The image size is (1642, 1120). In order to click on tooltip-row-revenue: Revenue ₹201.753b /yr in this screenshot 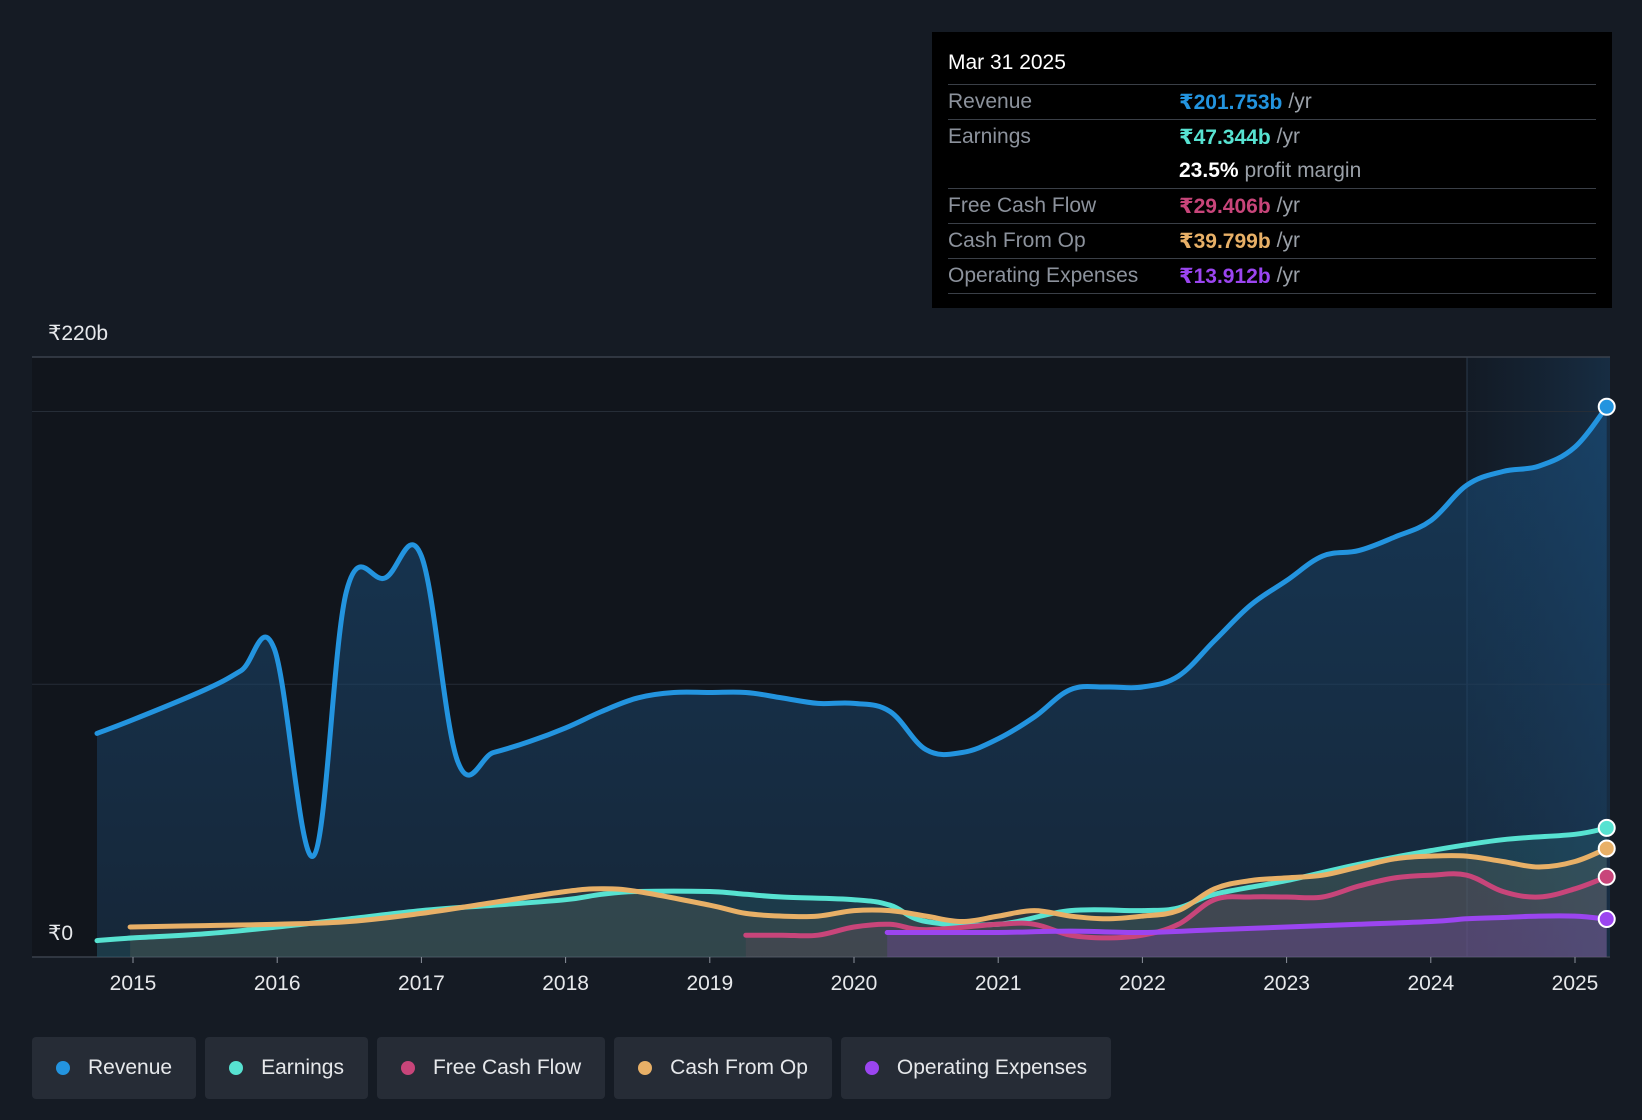, I will do `click(1272, 101)`.